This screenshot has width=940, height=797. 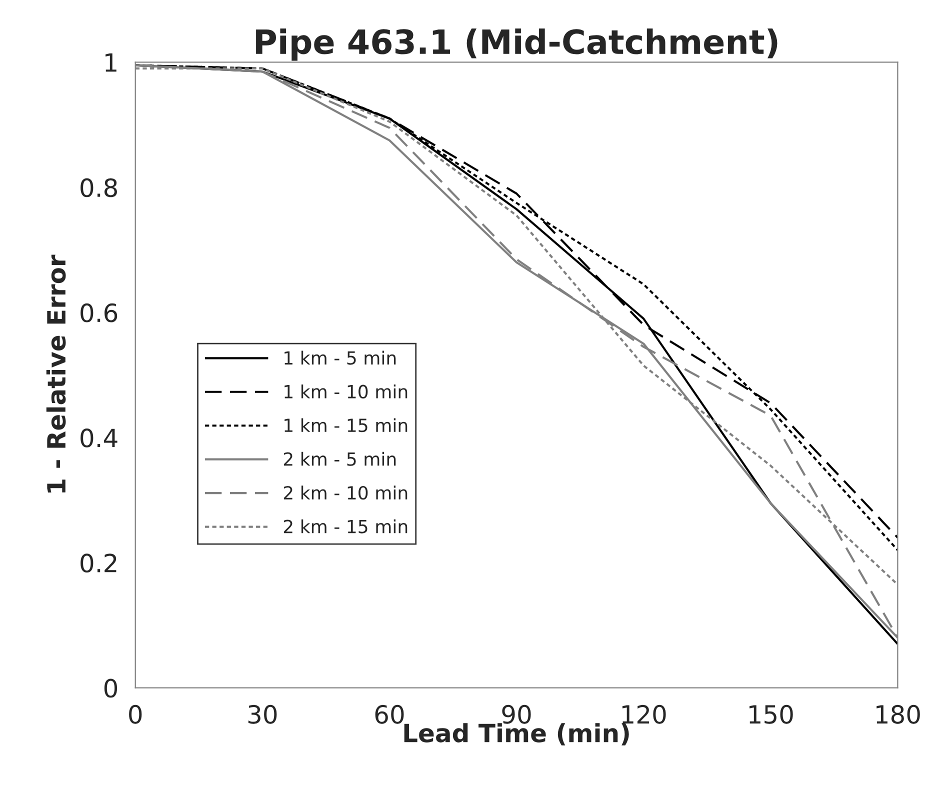 I want to click on y-tick-label: 0.2, so click(x=98, y=563).